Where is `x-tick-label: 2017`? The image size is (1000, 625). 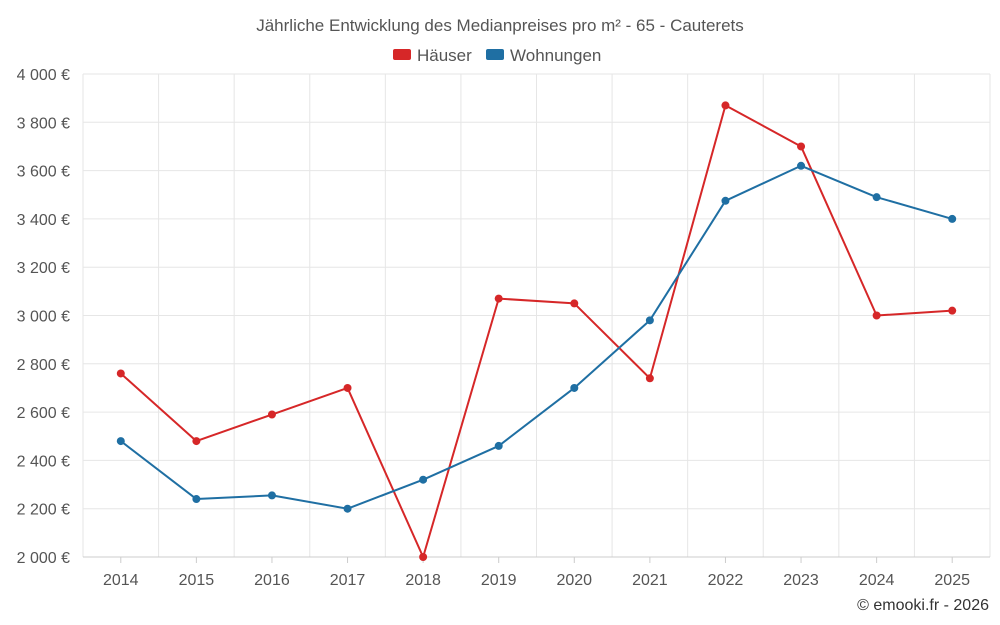 x-tick-label: 2017 is located at coordinates (348, 580).